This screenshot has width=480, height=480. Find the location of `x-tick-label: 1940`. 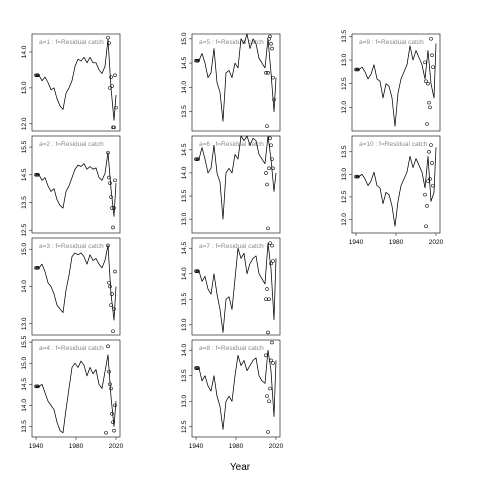

x-tick-label: 1940 is located at coordinates (356, 242).